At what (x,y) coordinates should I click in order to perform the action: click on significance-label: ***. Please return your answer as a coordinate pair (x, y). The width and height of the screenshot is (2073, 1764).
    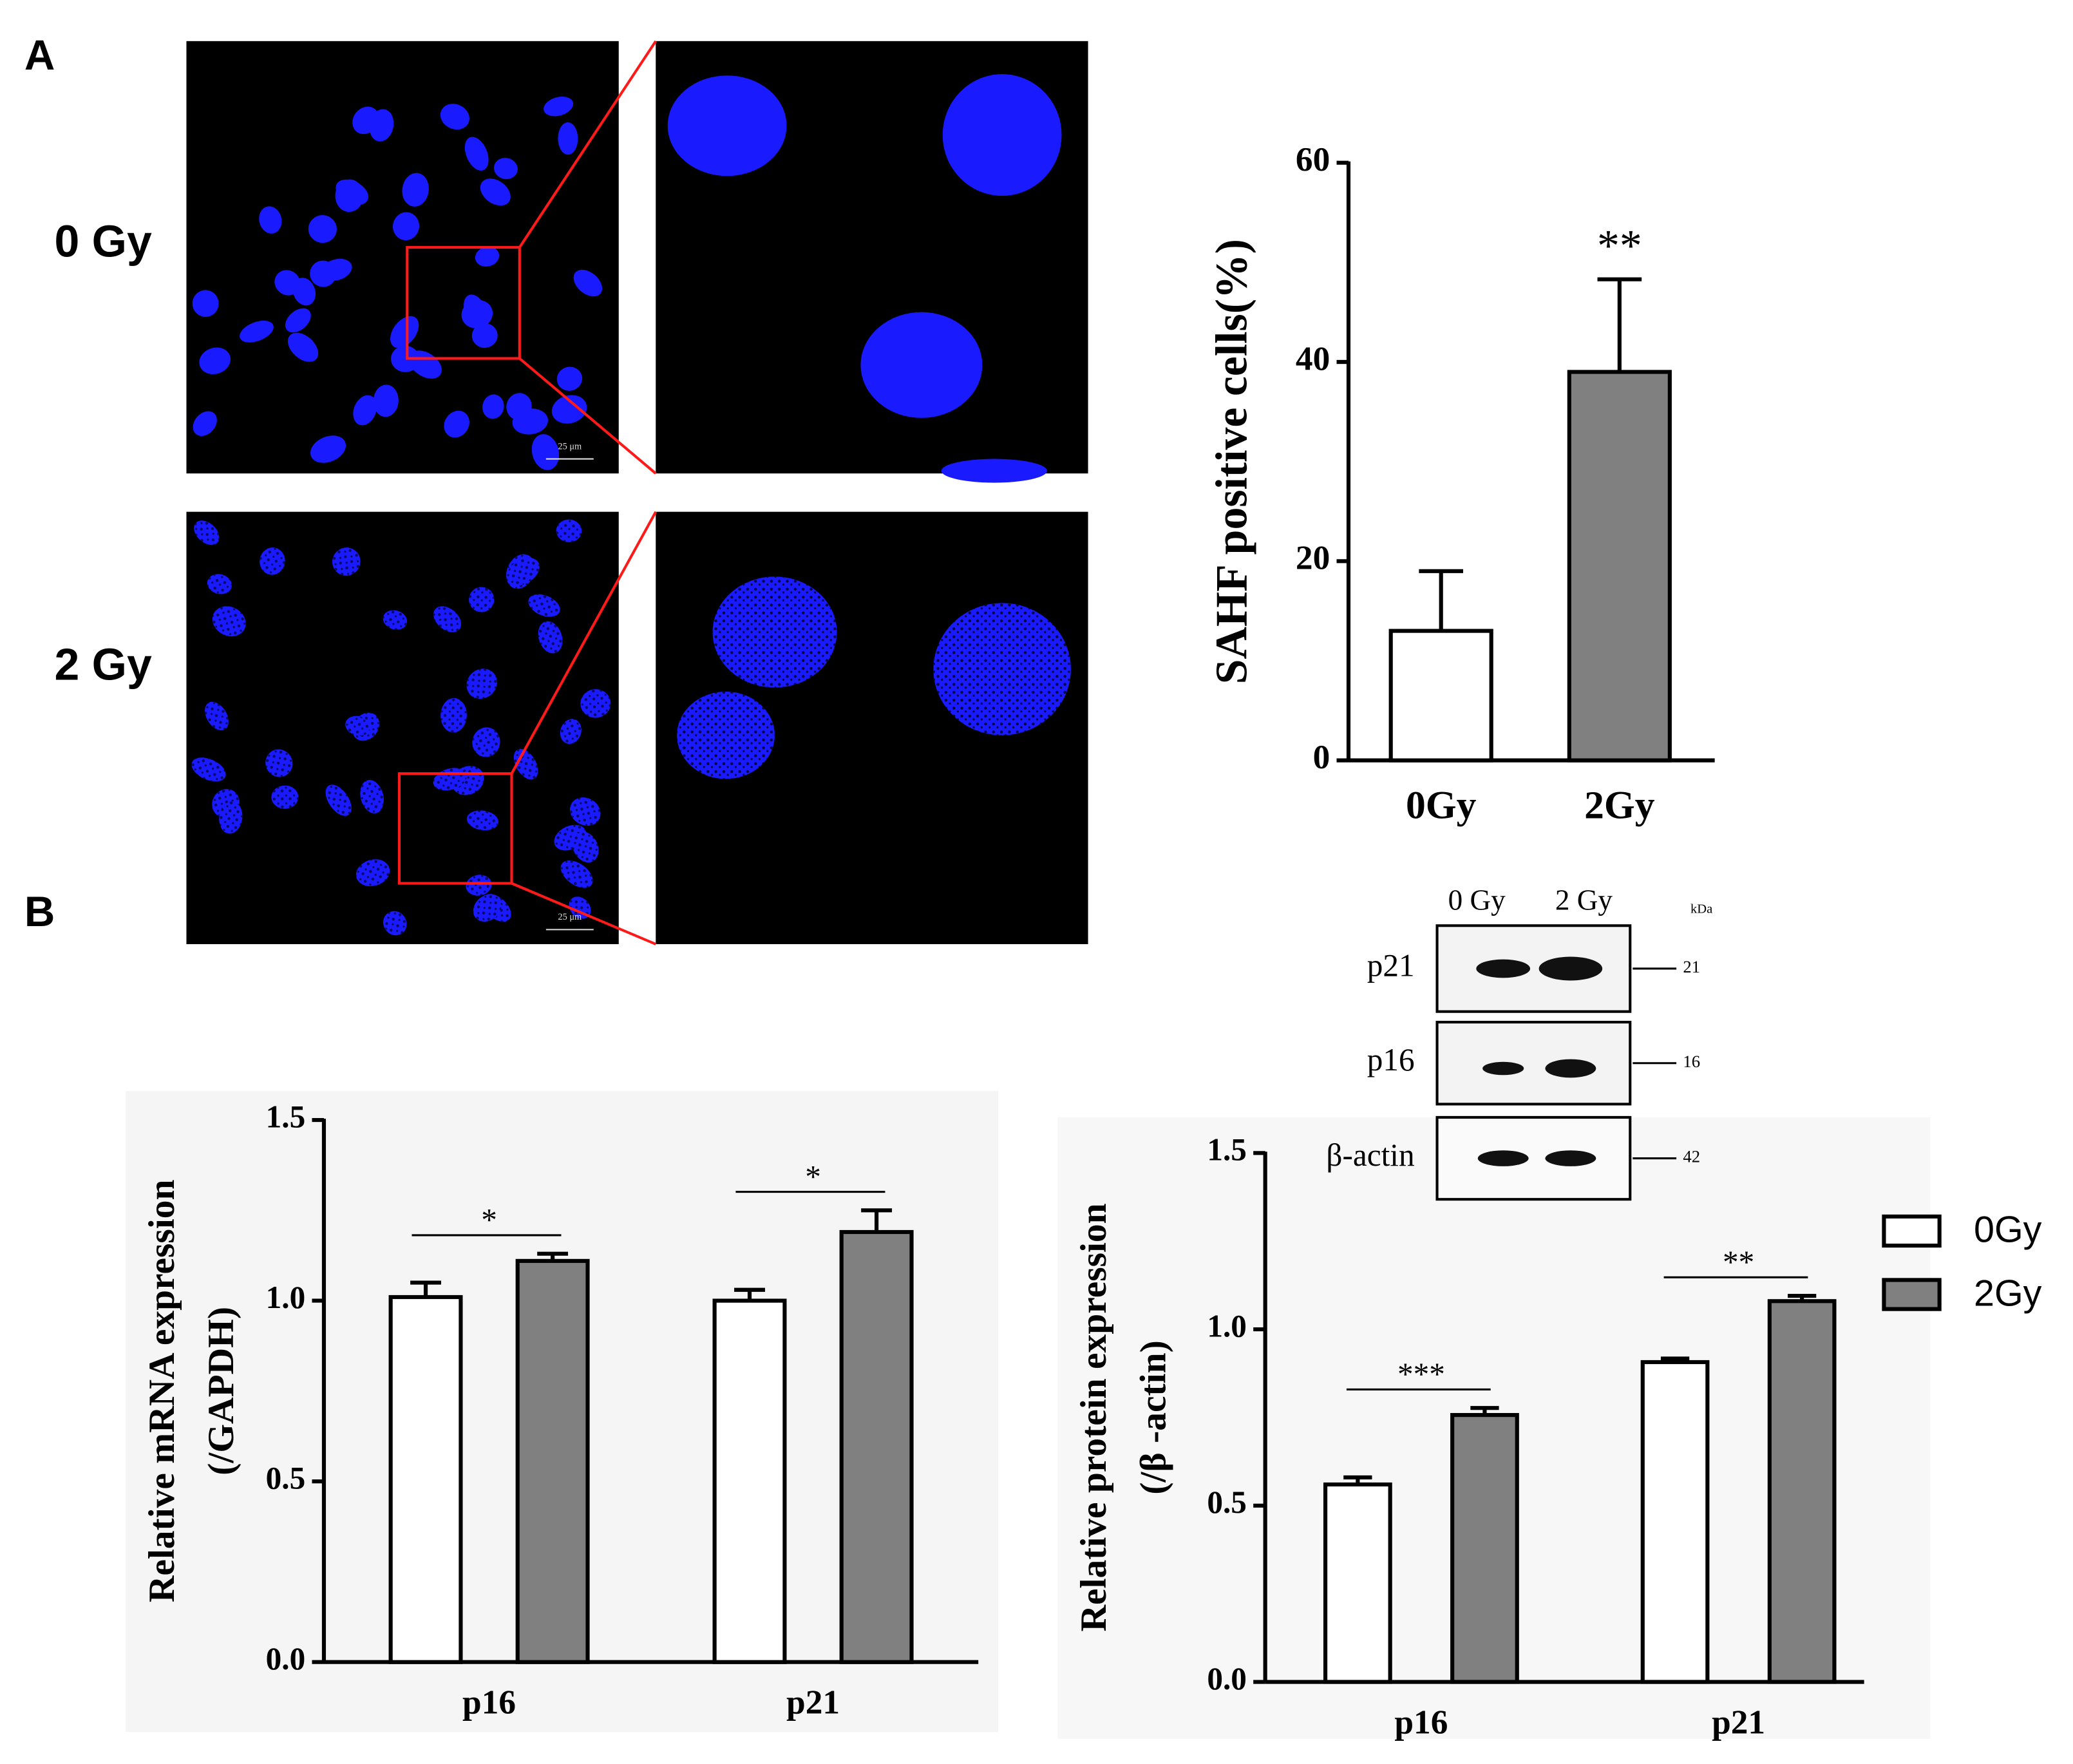
    Looking at the image, I should click on (1421, 1374).